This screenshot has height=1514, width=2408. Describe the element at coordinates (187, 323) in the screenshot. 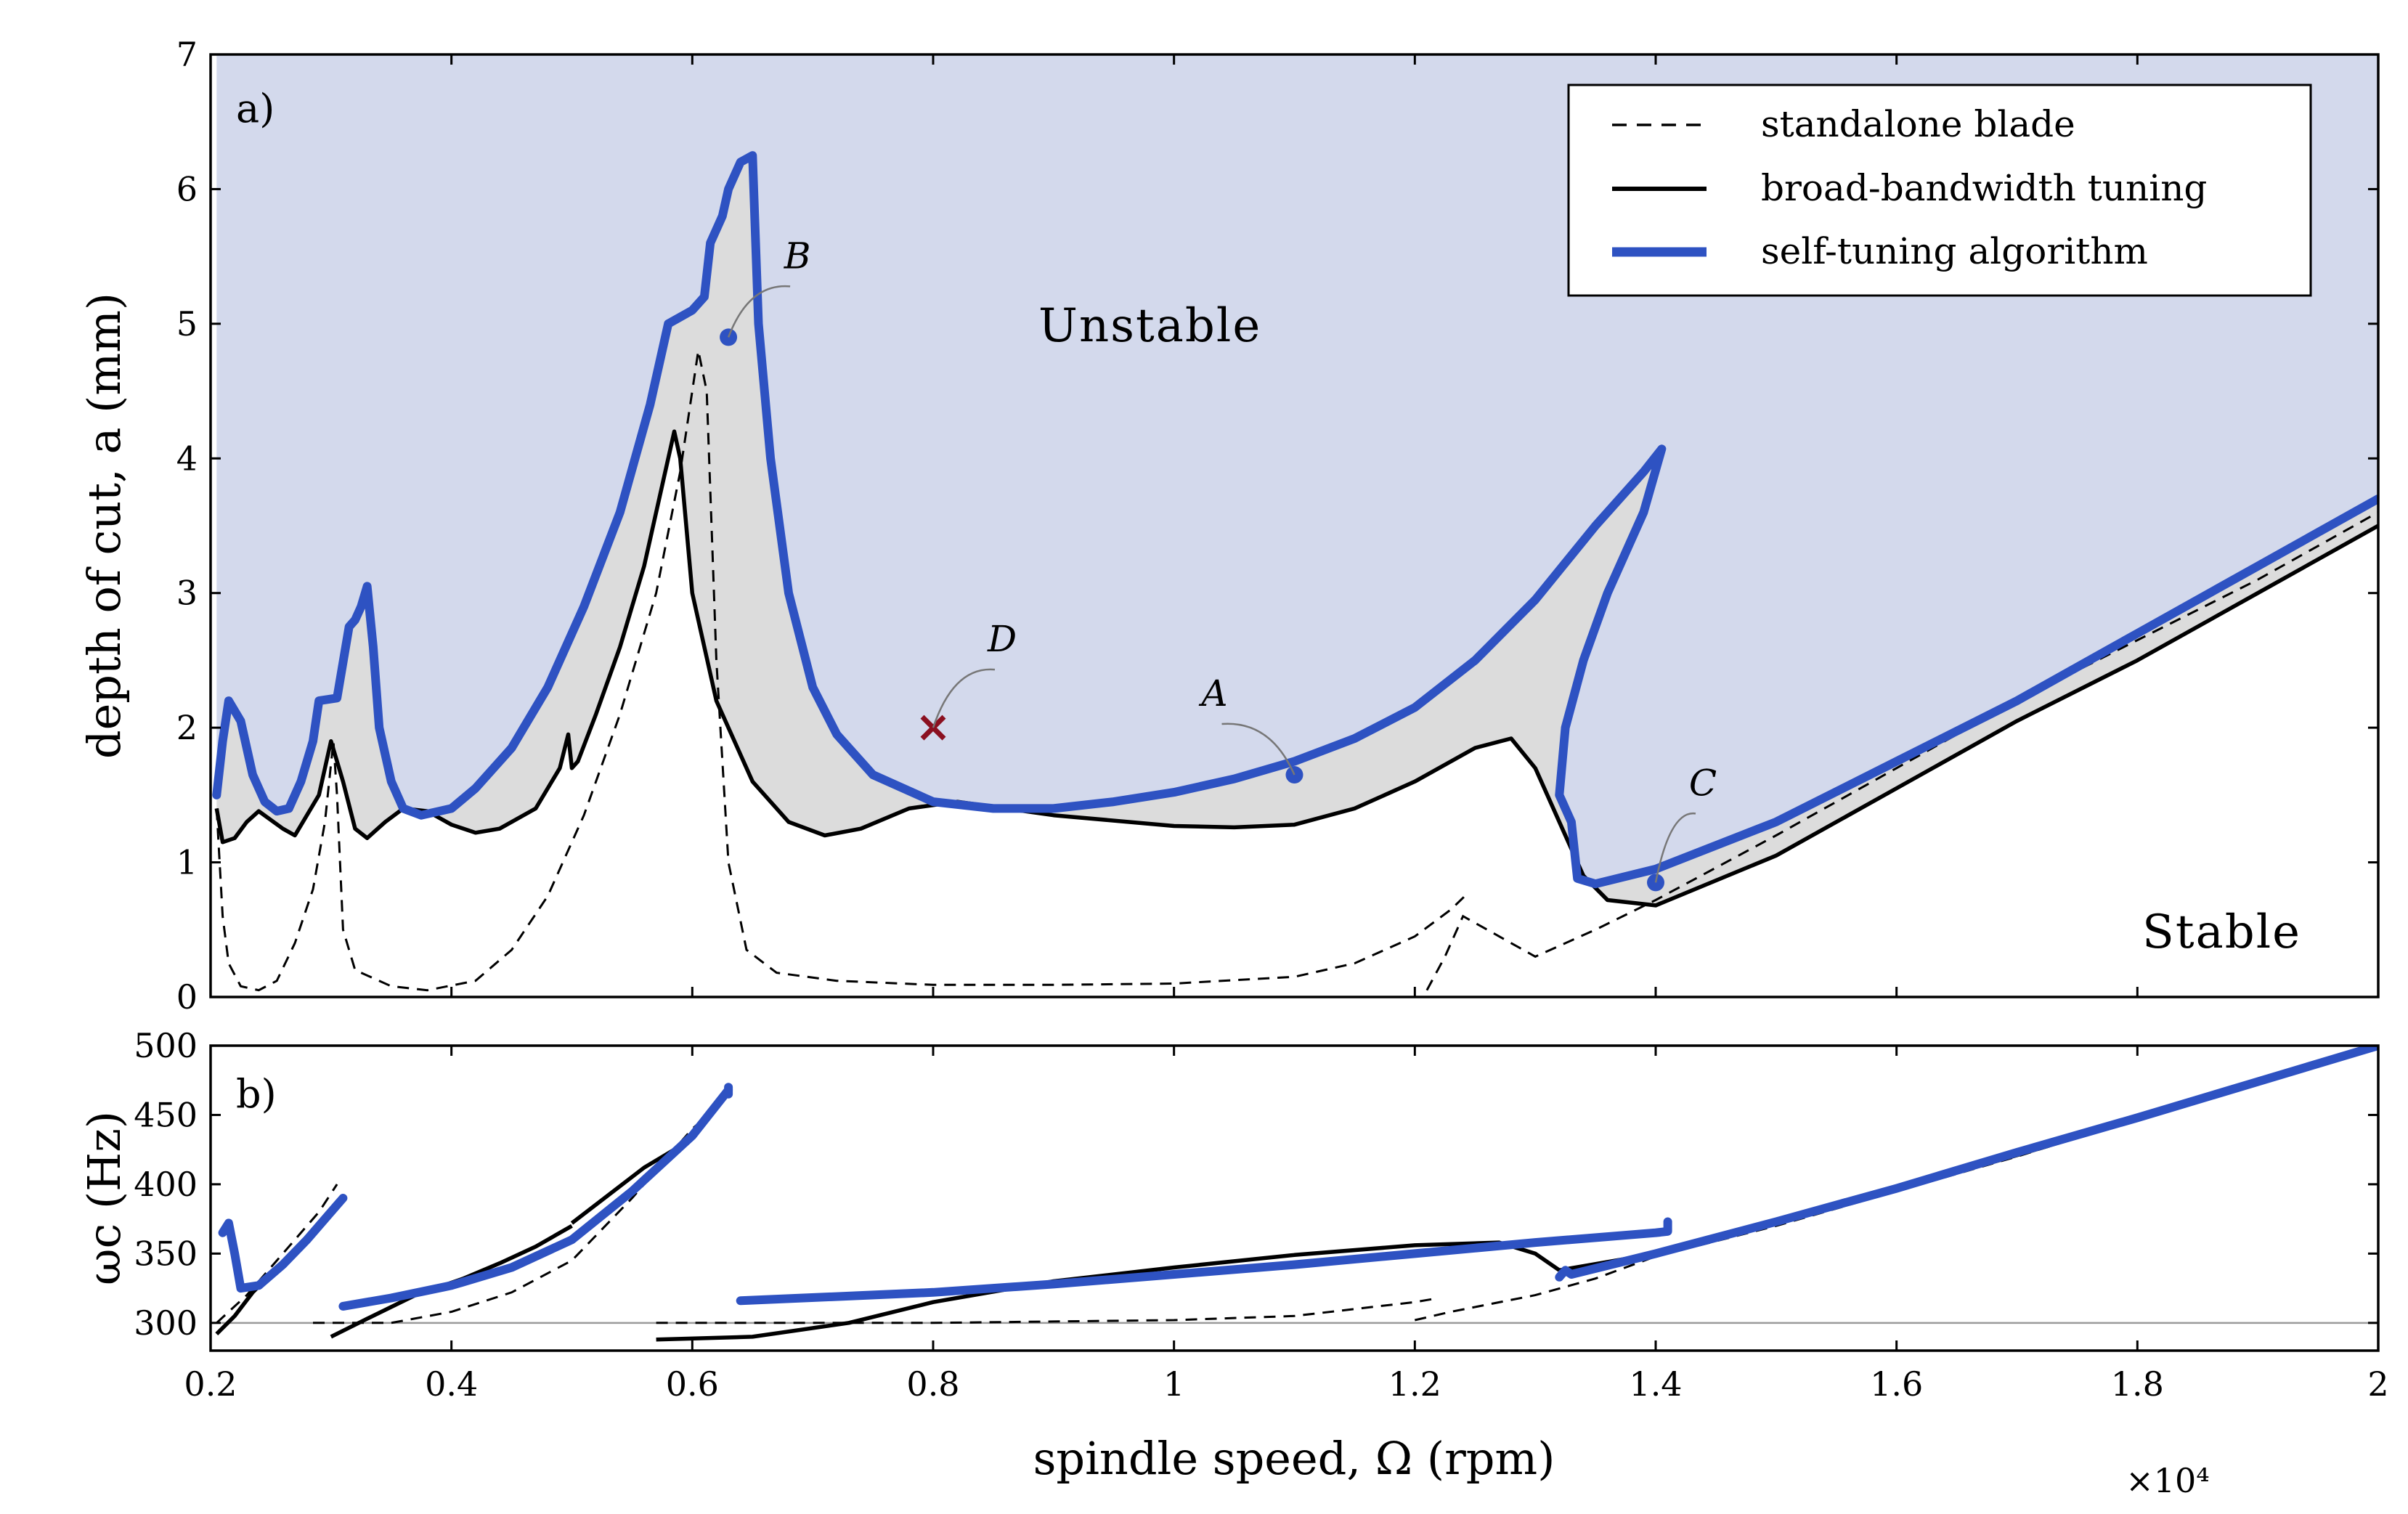

I see `y-tick-label-a: 5` at that location.